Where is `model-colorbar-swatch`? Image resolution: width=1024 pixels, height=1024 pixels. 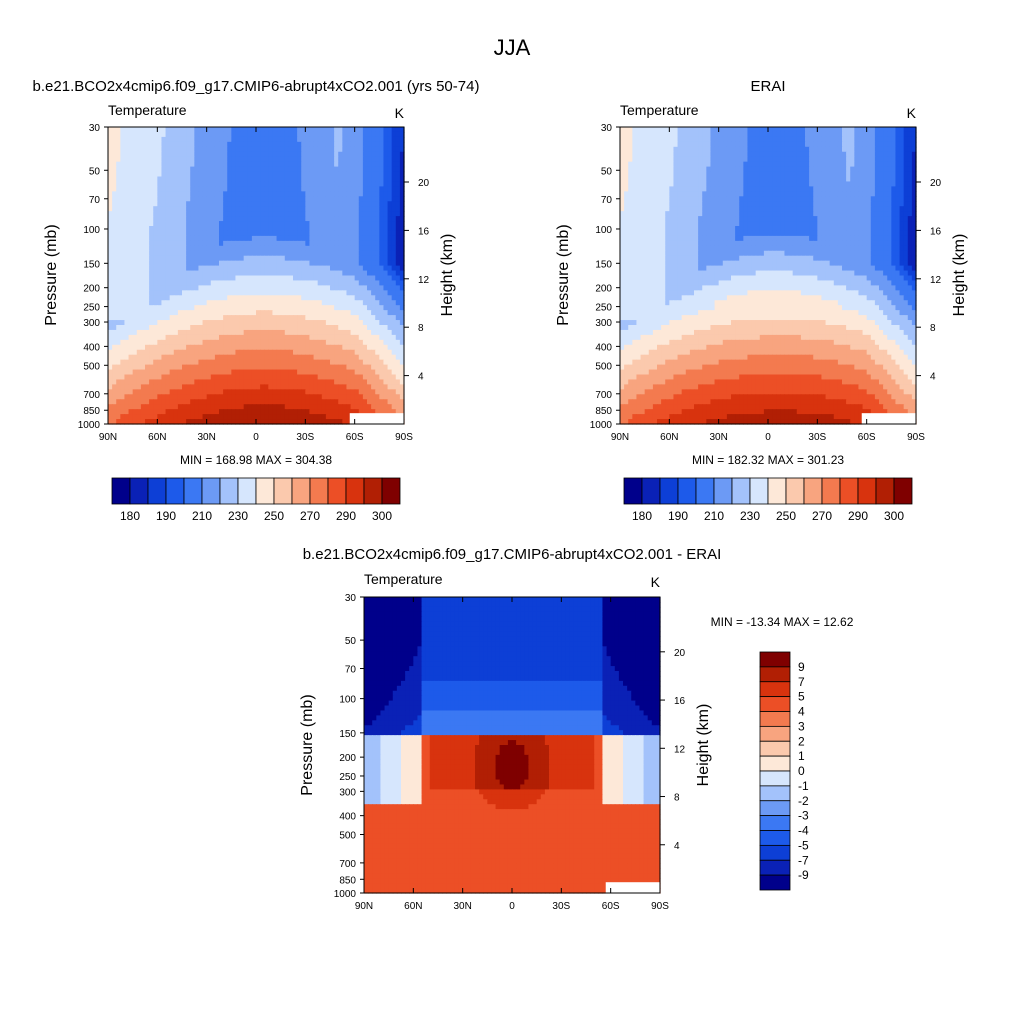
model-colorbar-swatch is located at coordinates (265, 491).